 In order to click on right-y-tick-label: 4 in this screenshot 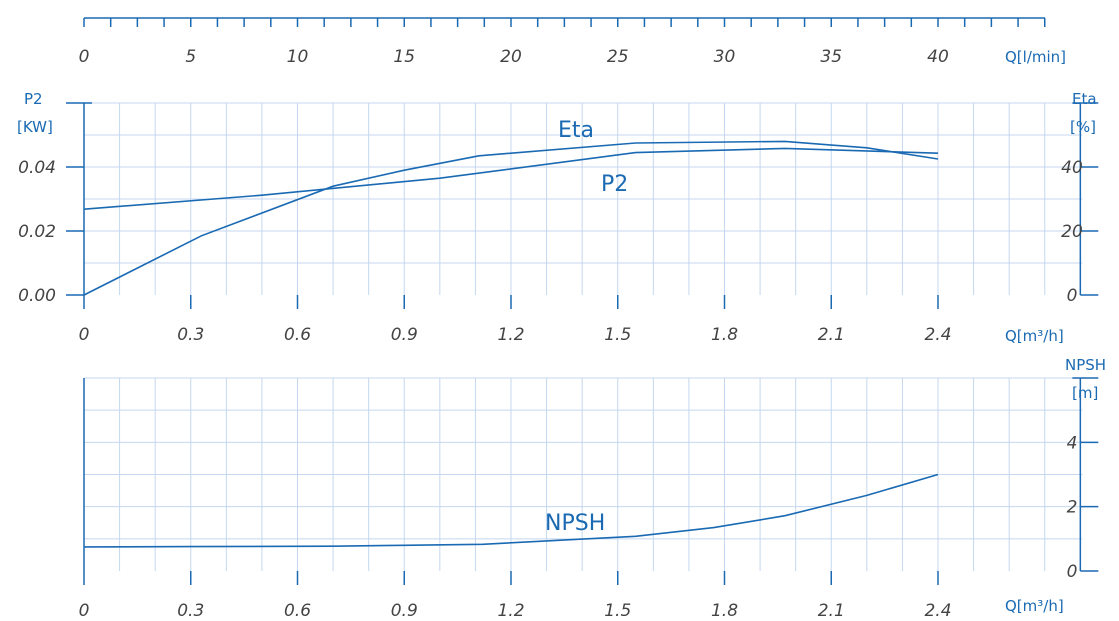, I will do `click(1072, 443)`.